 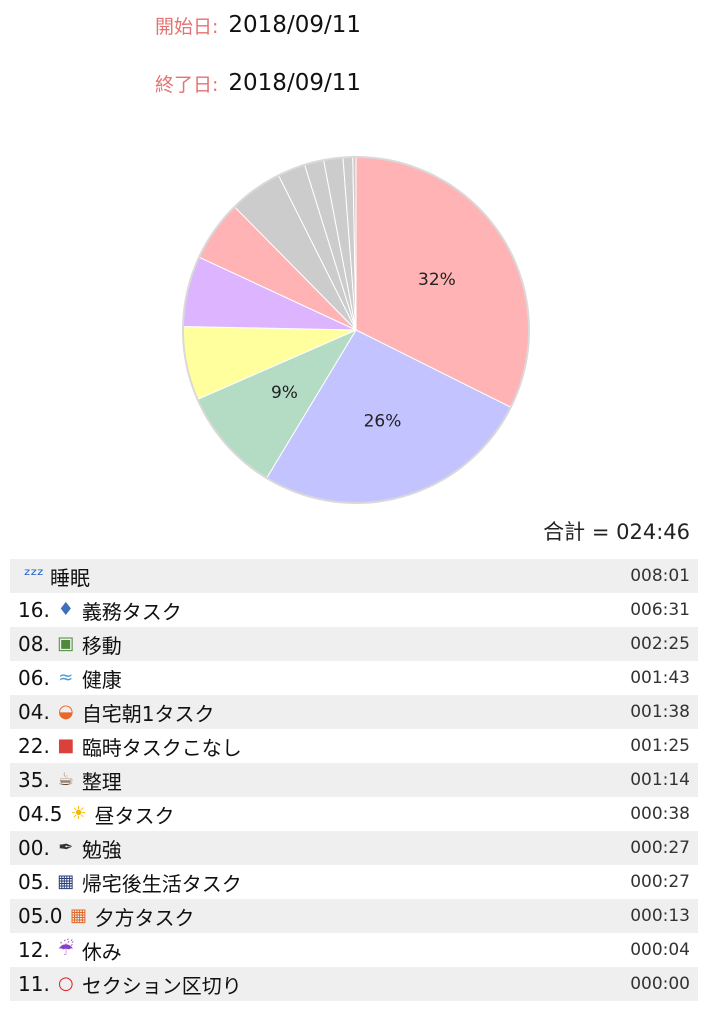 I want to click on train-icon: ▣, so click(x=66, y=643).